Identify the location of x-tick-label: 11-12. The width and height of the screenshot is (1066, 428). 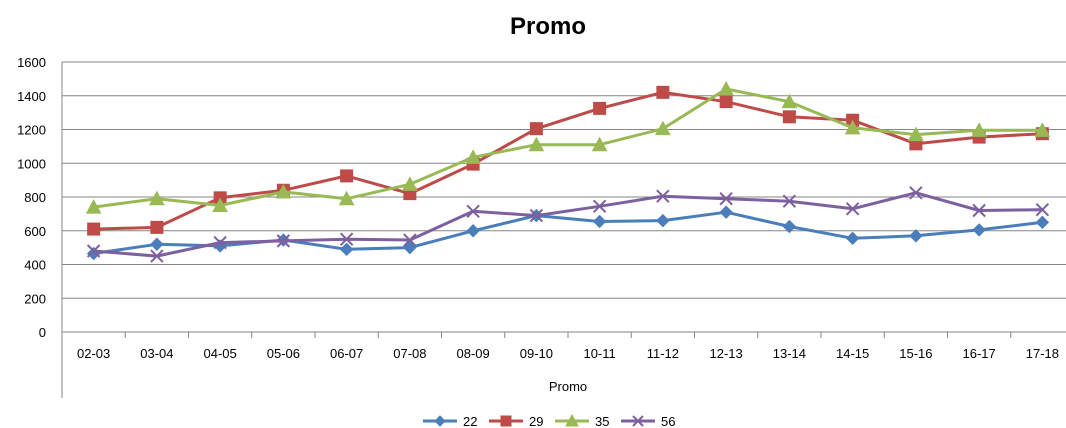
(663, 353).